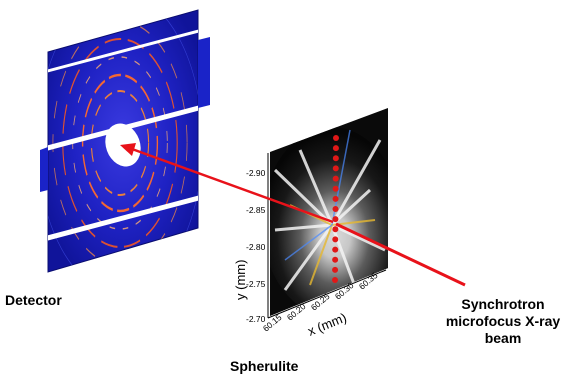  What do you see at coordinates (256, 247) in the screenshot?
I see `y-tick-label: -2.80` at bounding box center [256, 247].